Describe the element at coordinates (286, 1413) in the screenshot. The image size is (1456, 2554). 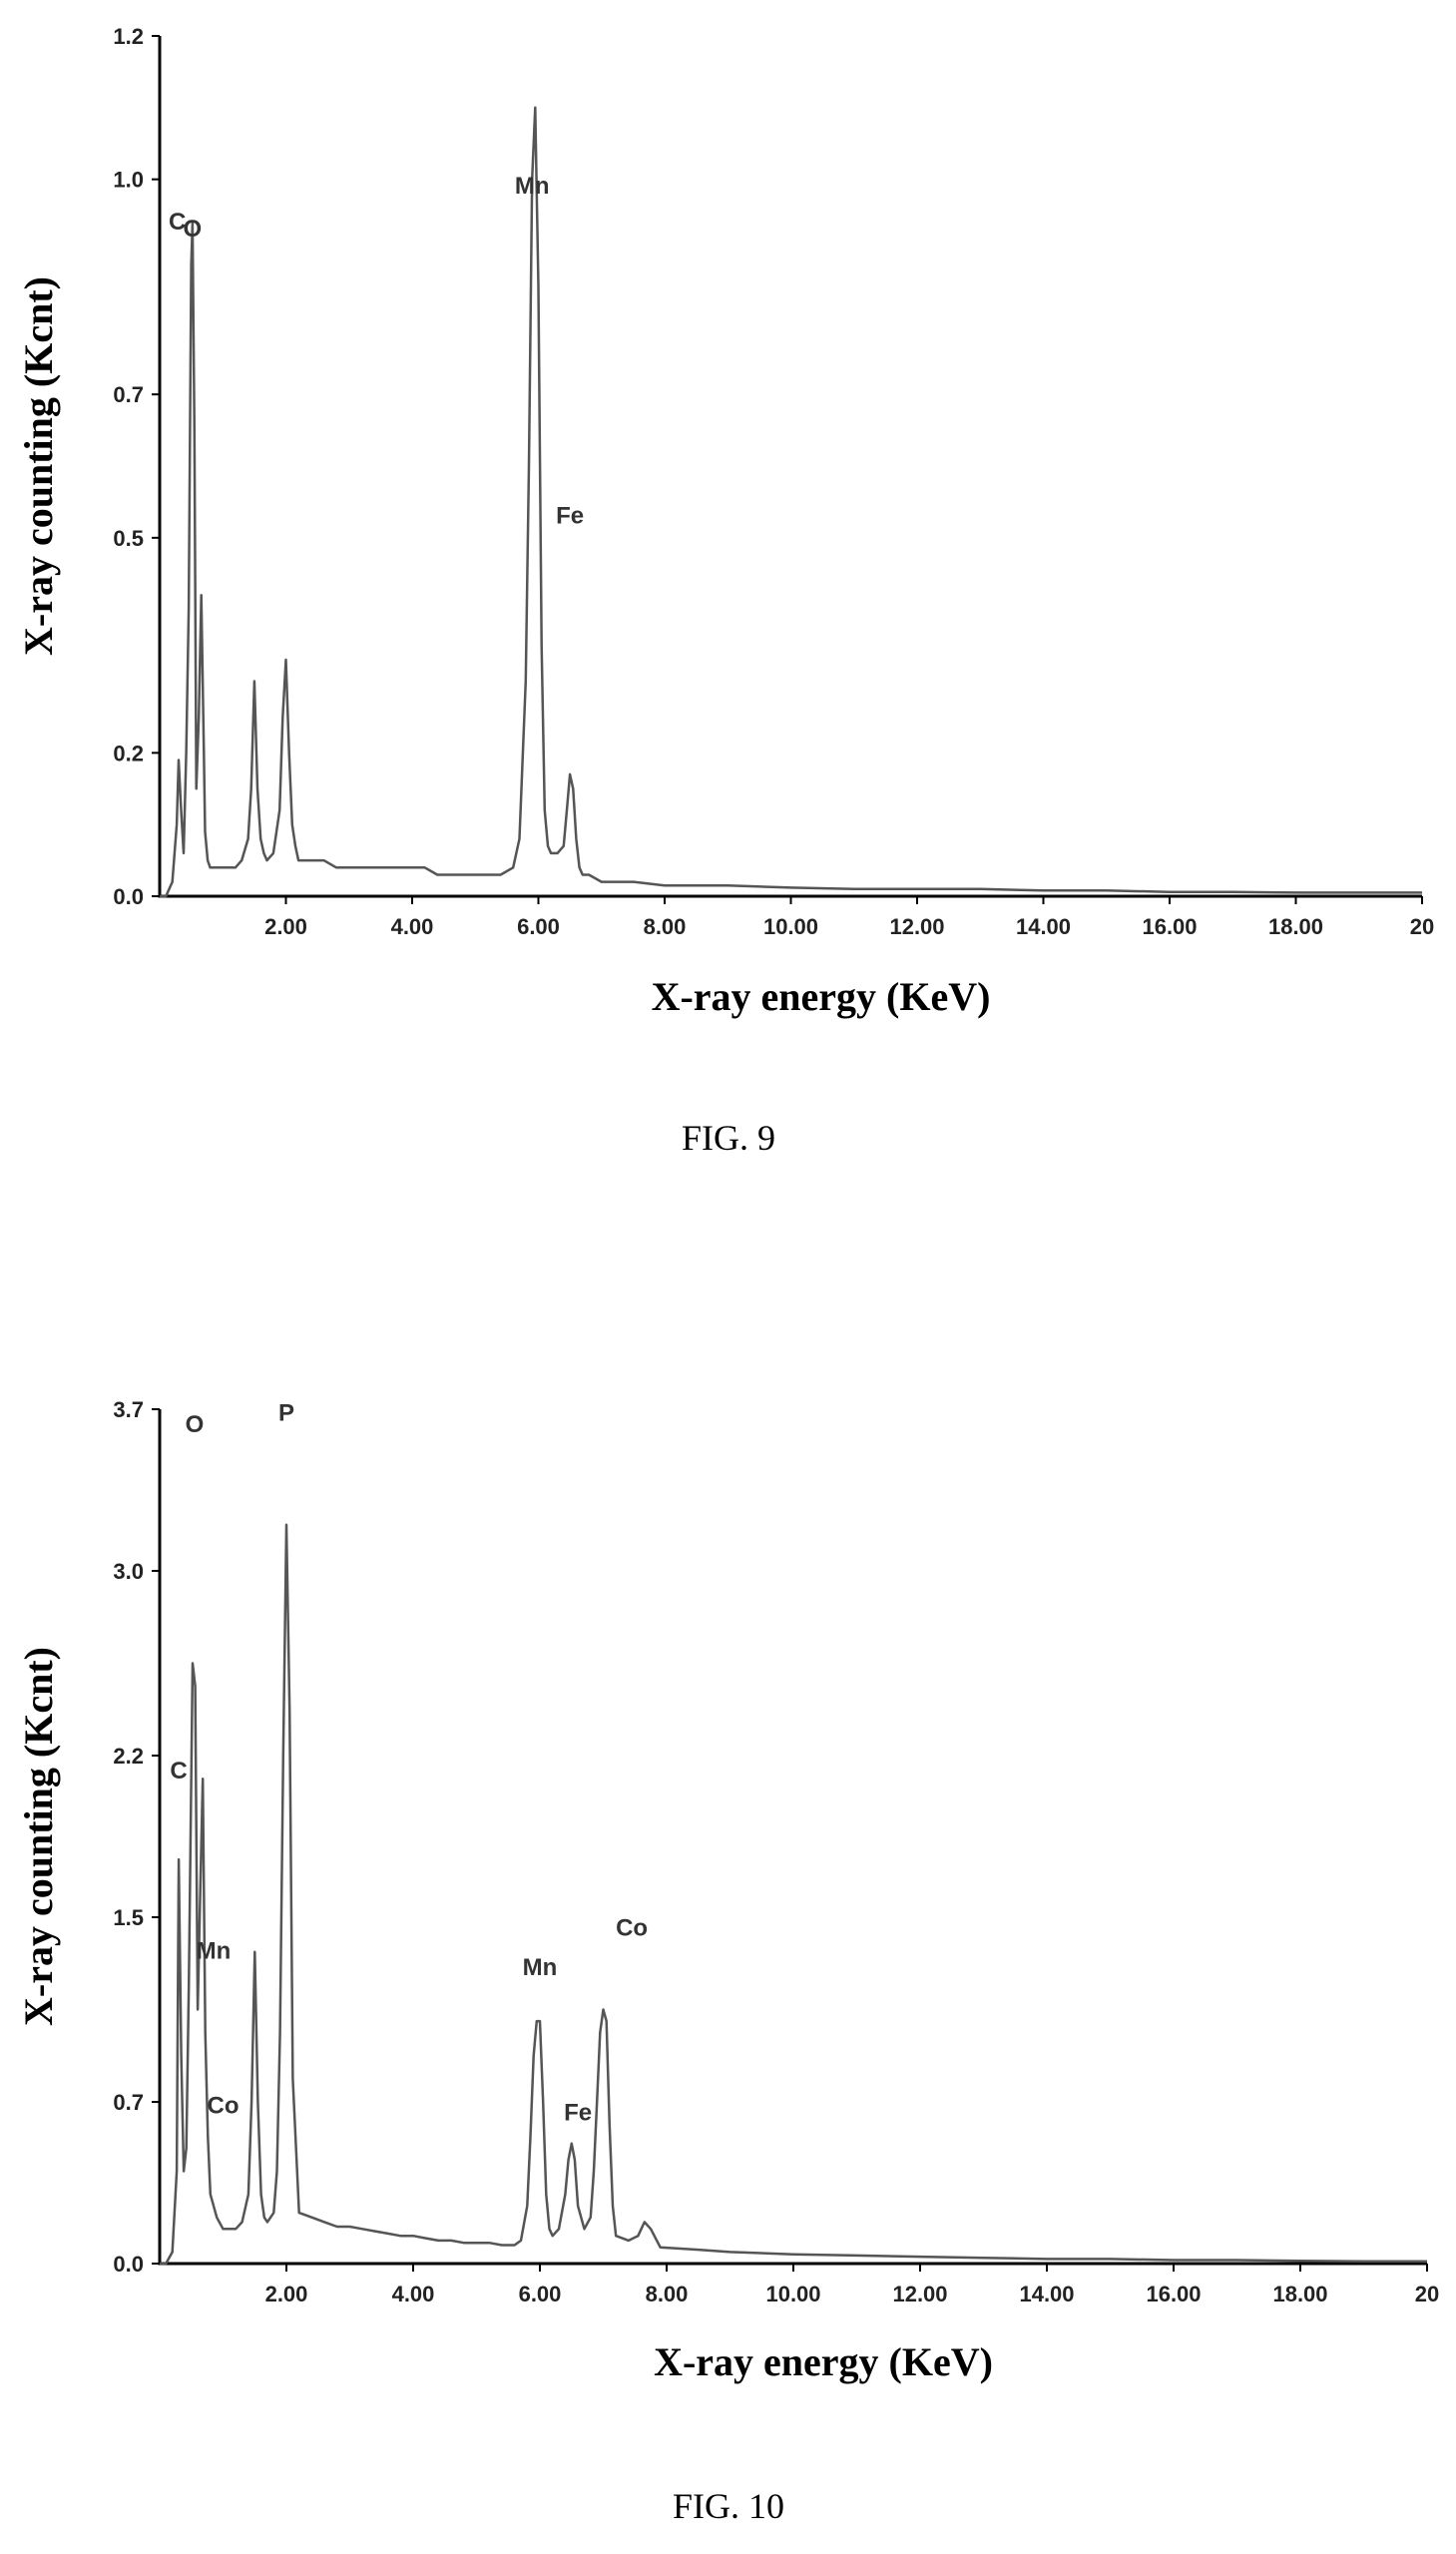
I see `fig10-peak-label: P` at that location.